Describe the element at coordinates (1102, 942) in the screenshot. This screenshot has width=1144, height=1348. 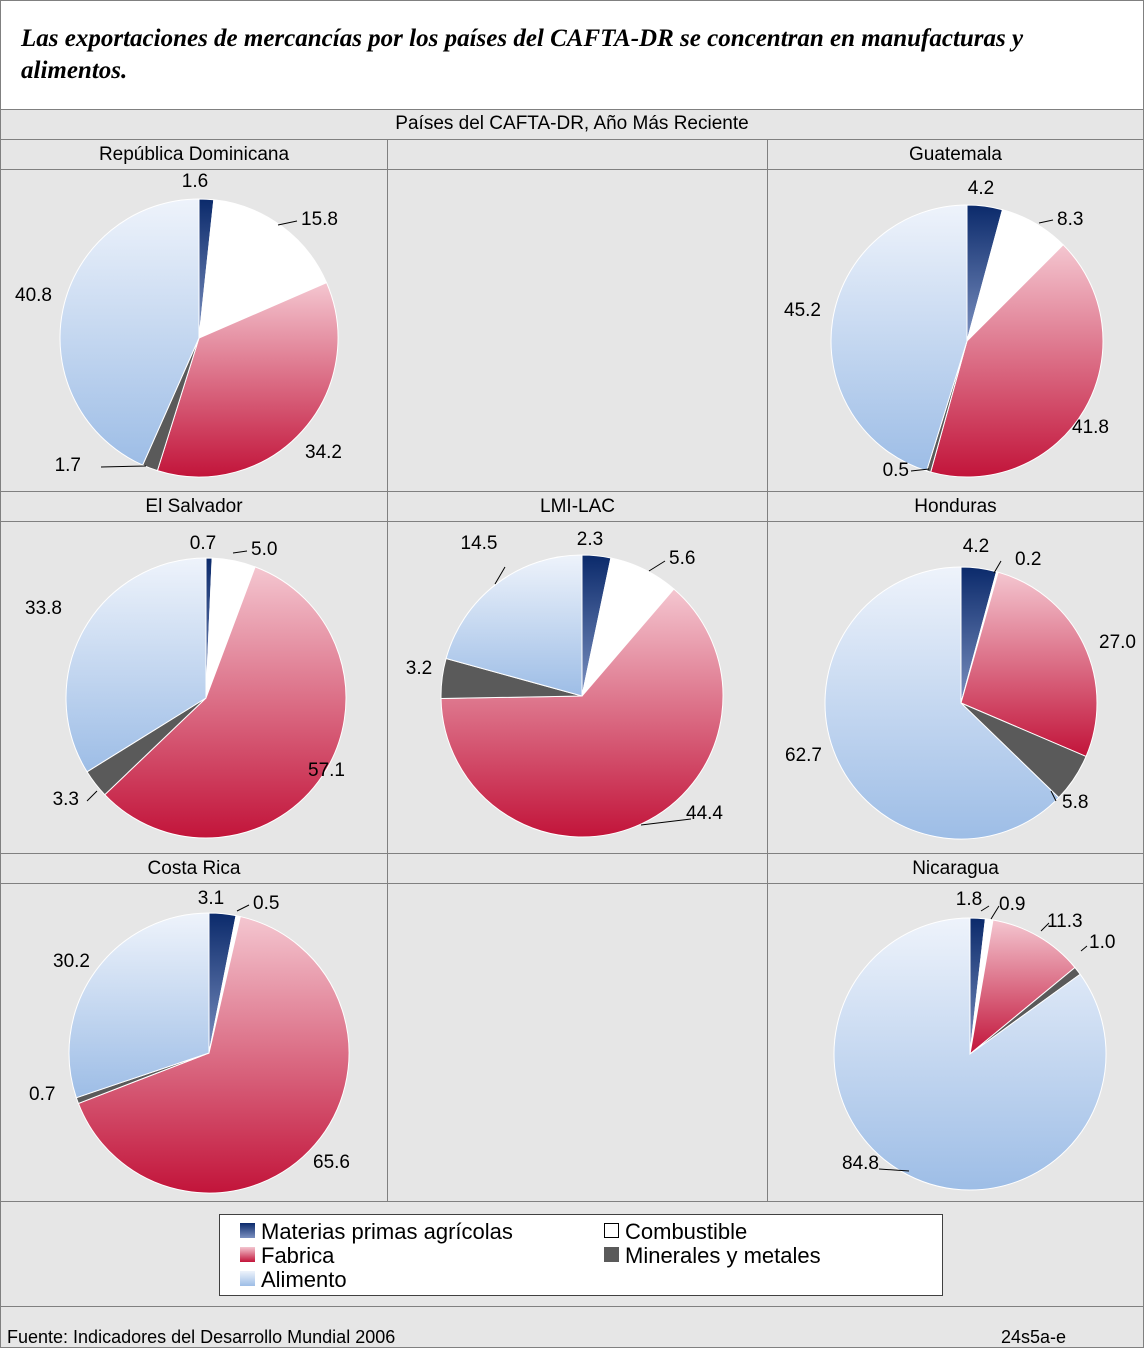
I see `data-label-minerales: 1.0` at that location.